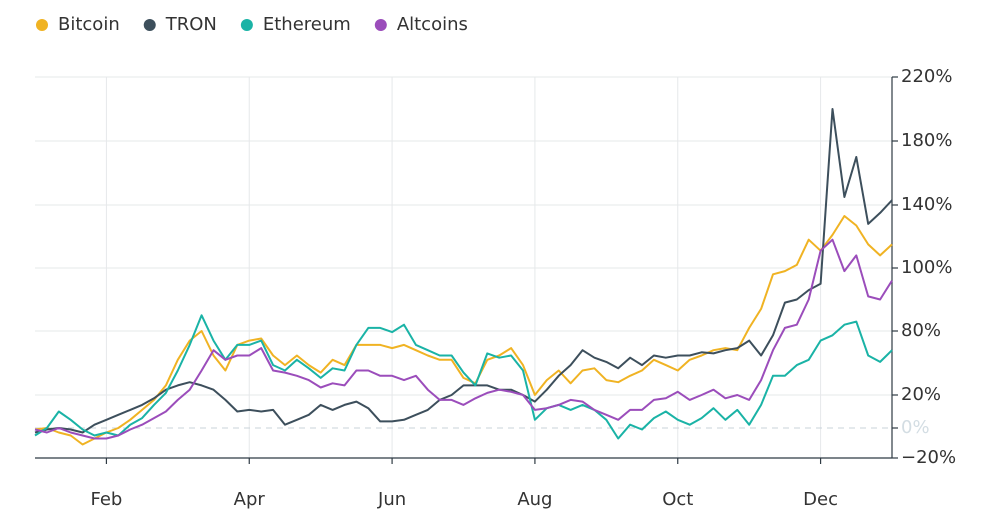 This screenshot has height=524, width=1000. I want to click on y-tick-label: 80%, so click(921, 330).